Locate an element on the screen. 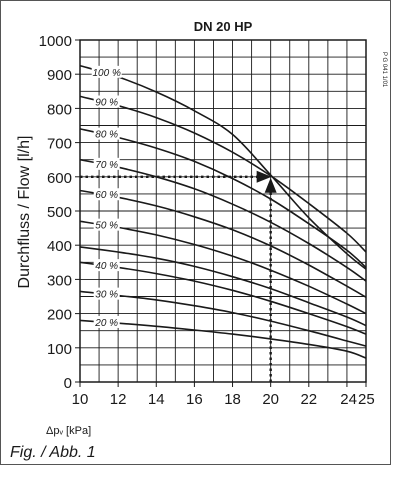 The image size is (401, 480). y-tick-labels: 0 100 200 300 400 500 600 700 800 900 1000 is located at coordinates (59, 212).